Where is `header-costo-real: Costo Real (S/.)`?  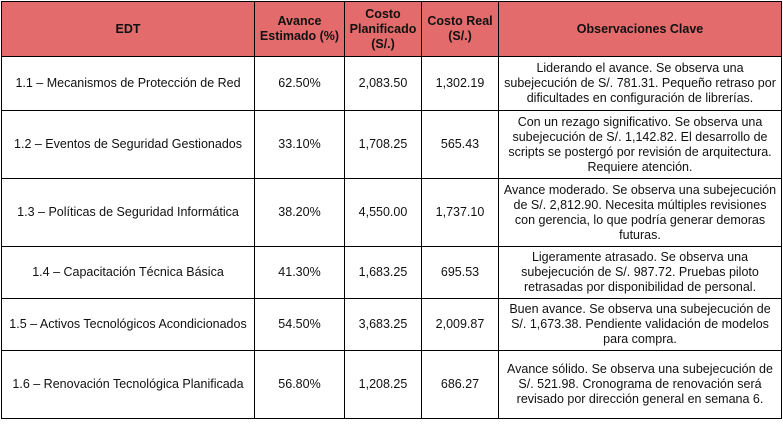 header-costo-real: Costo Real (S/.) is located at coordinates (460, 29).